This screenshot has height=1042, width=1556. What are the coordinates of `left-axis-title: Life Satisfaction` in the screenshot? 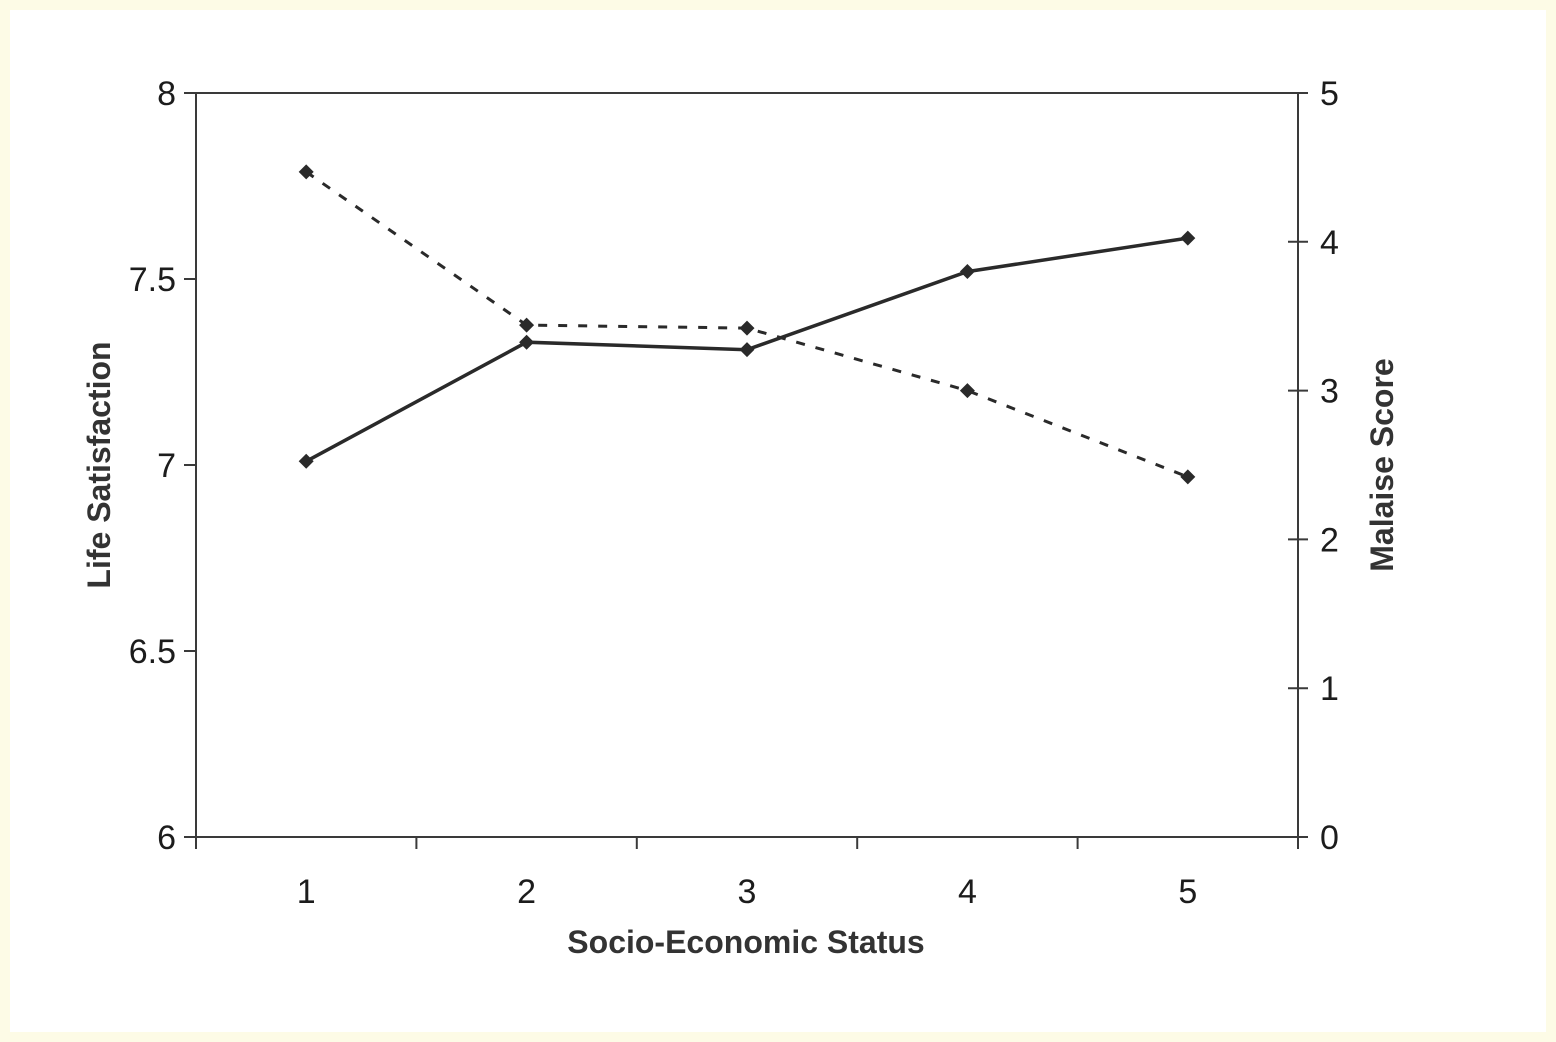 It's located at (99, 464).